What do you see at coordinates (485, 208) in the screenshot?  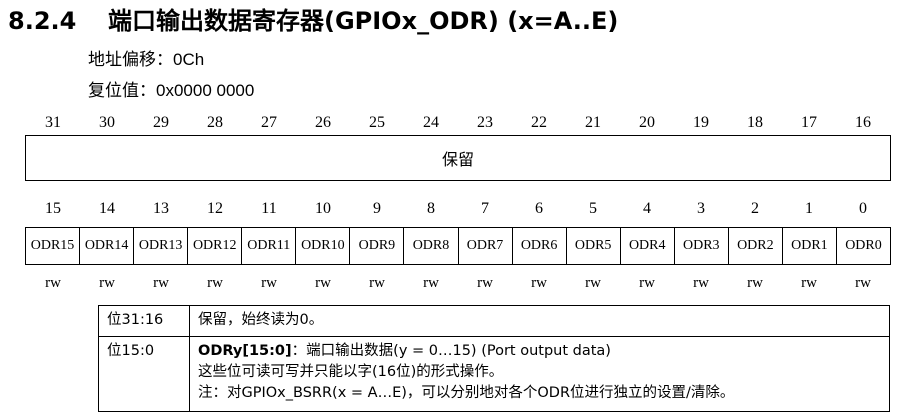 I see `bit-number: 7` at bounding box center [485, 208].